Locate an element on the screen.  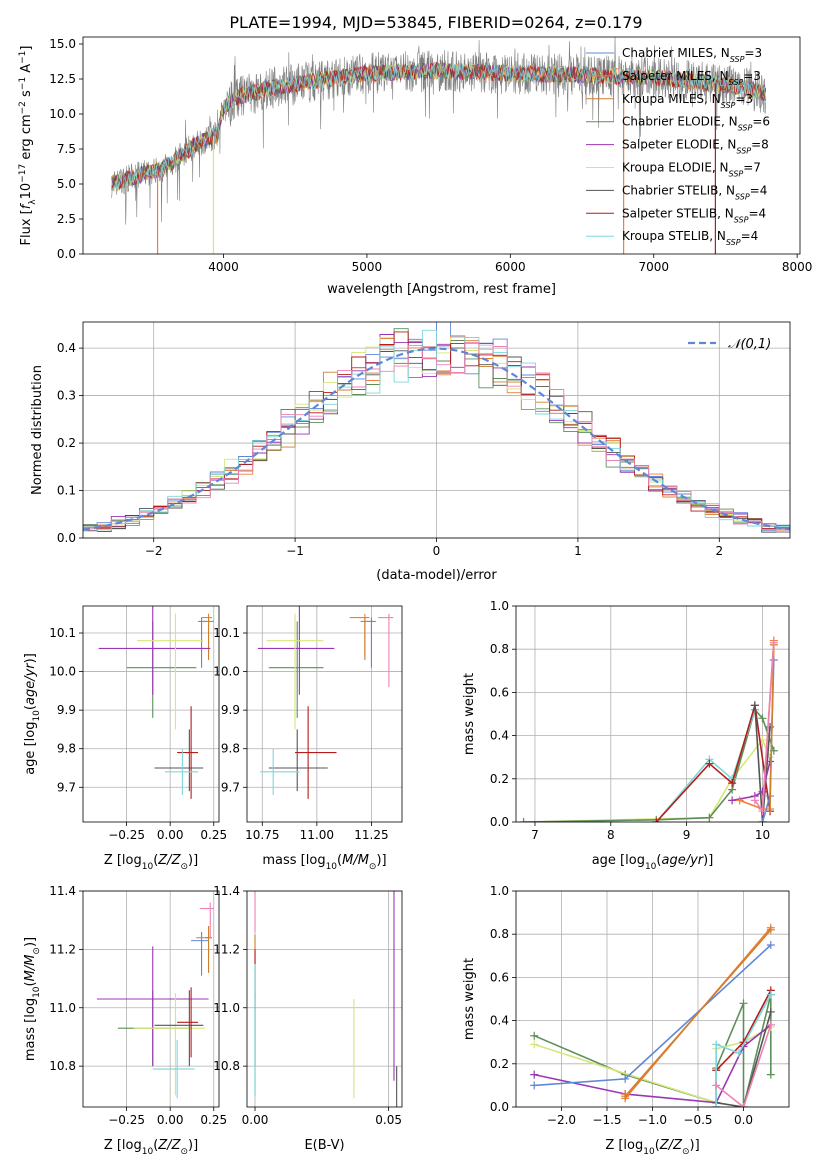
y-tick-label: 1.0 is located at coordinates (499, 891).